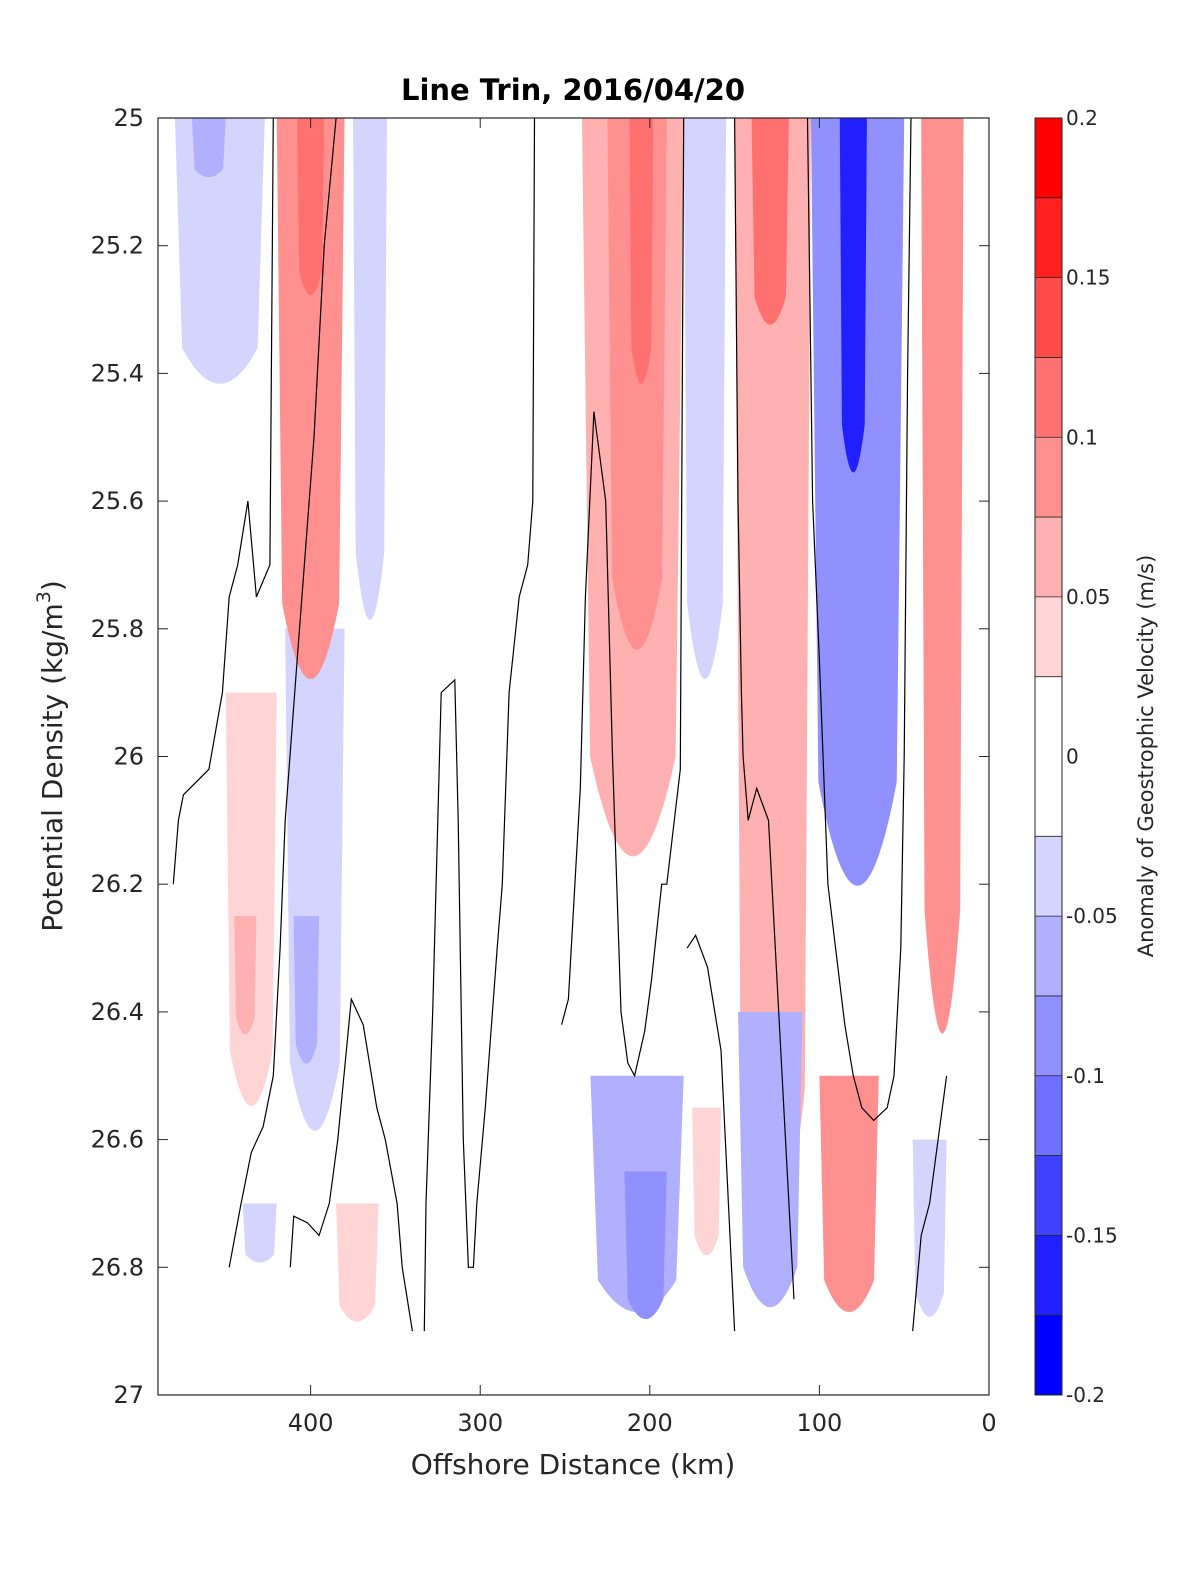 This screenshot has height=1575, width=1200. I want to click on y-axis-label-superscript: 3, so click(44, 597).